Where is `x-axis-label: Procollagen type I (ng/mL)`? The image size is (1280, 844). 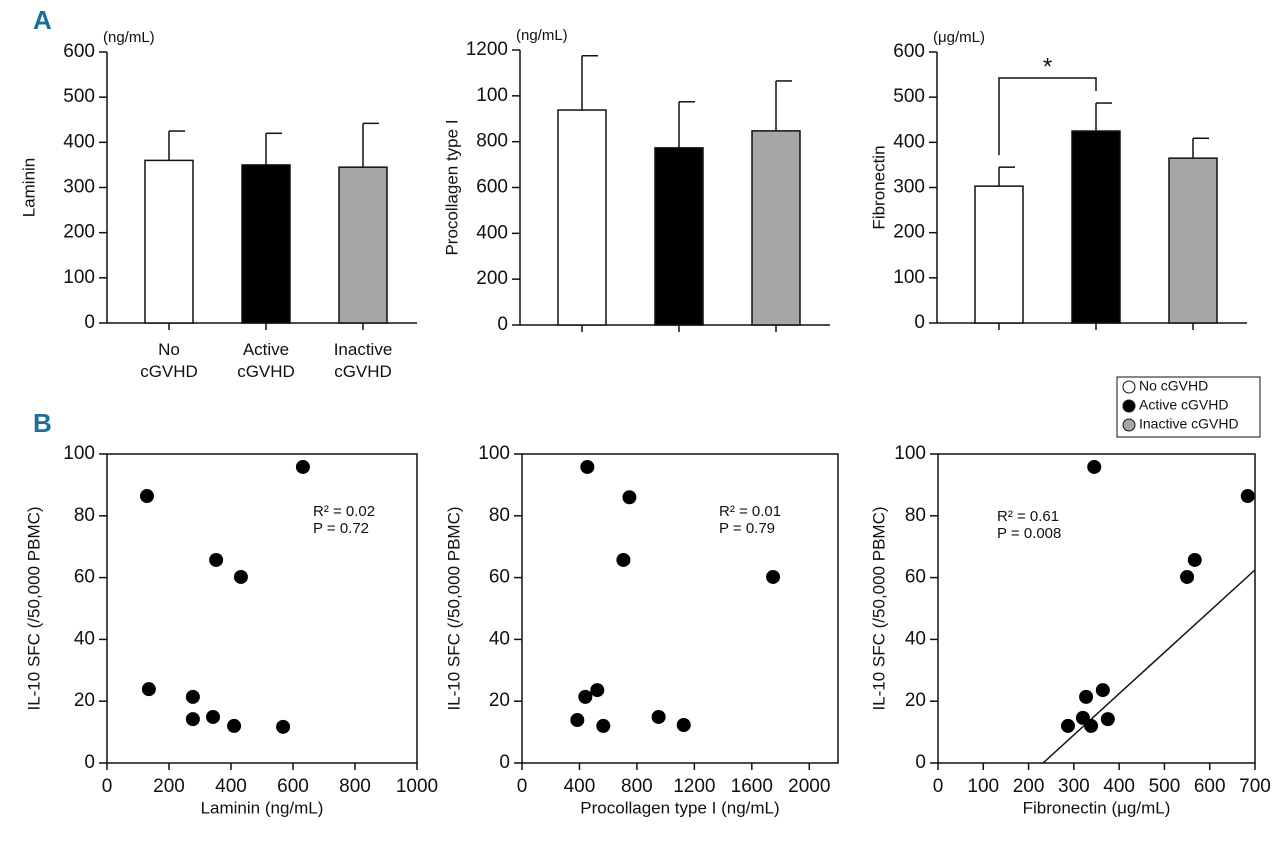 x-axis-label: Procollagen type I (ng/mL) is located at coordinates (679, 807).